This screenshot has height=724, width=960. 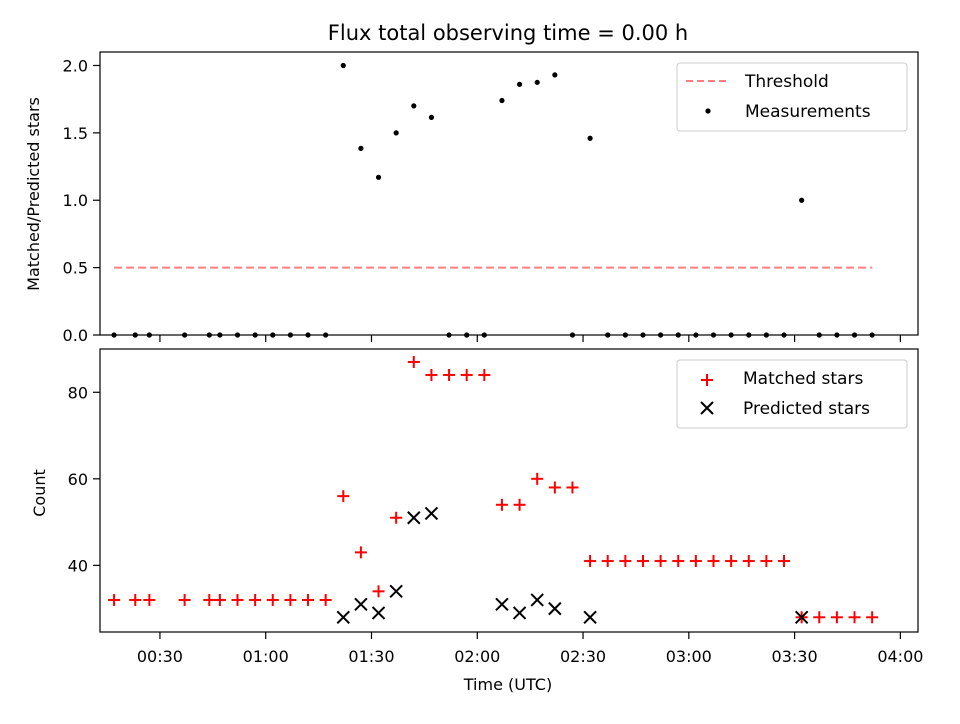 I want to click on top-y-axis-label: Matched/Predicted stars, so click(x=33, y=194).